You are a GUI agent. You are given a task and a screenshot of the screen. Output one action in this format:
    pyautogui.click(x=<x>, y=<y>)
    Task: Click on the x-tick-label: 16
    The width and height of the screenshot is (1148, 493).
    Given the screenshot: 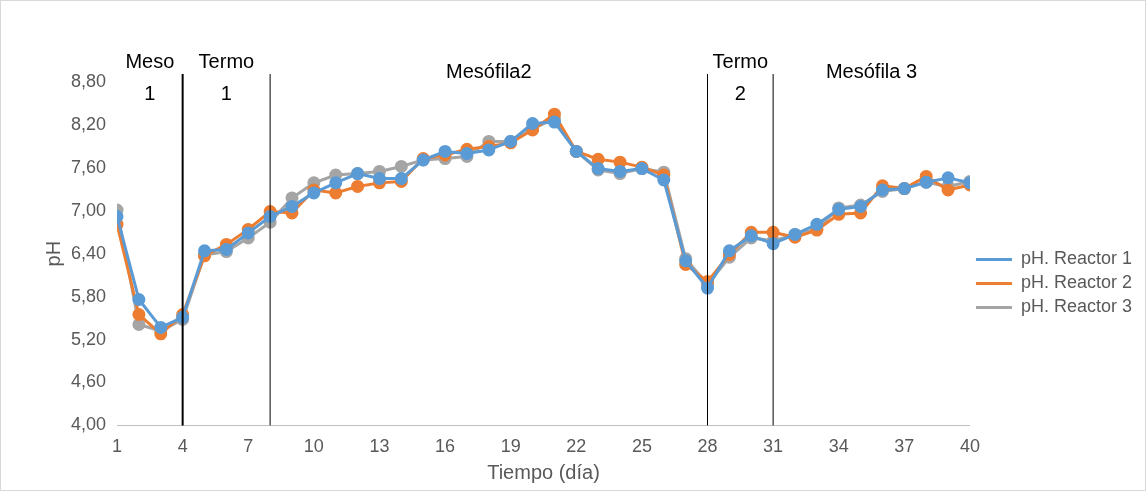 What is the action you would take?
    pyautogui.click(x=445, y=446)
    